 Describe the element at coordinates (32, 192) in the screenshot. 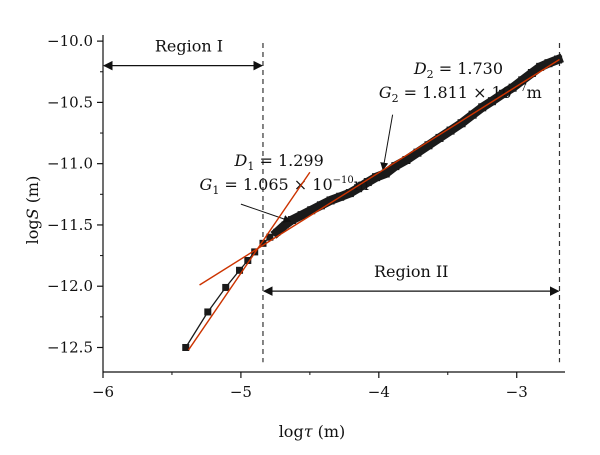

I see `y-axis-label-unit: (m)` at that location.